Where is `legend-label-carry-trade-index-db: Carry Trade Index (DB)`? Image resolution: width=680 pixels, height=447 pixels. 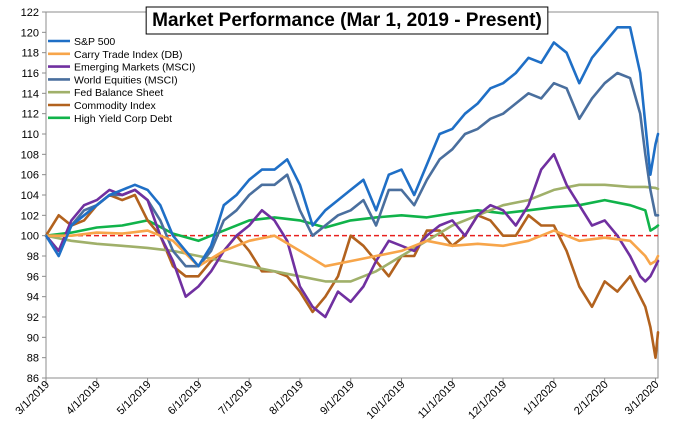 legend-label-carry-trade-index-db: Carry Trade Index (DB) is located at coordinates (128, 55).